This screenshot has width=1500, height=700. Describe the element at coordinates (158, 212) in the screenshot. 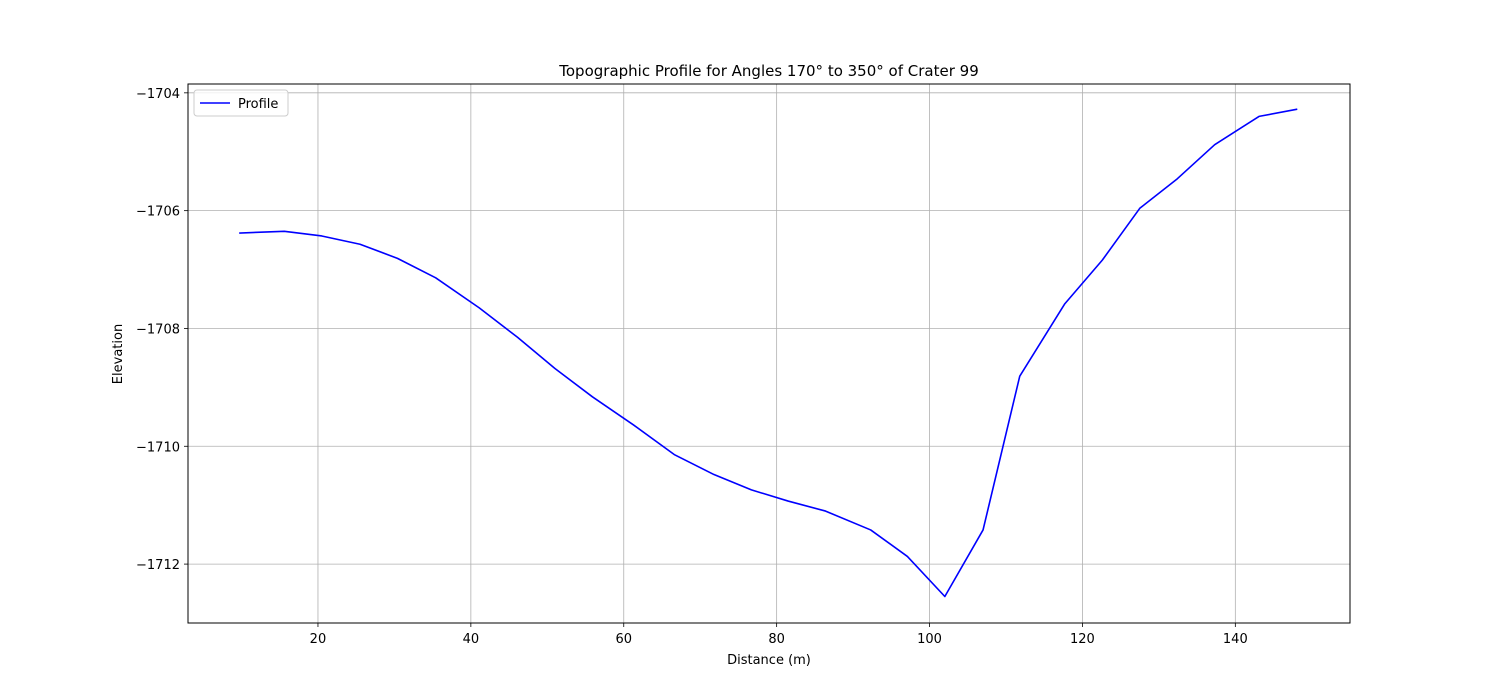

I see `y-tick-label: −1706` at that location.